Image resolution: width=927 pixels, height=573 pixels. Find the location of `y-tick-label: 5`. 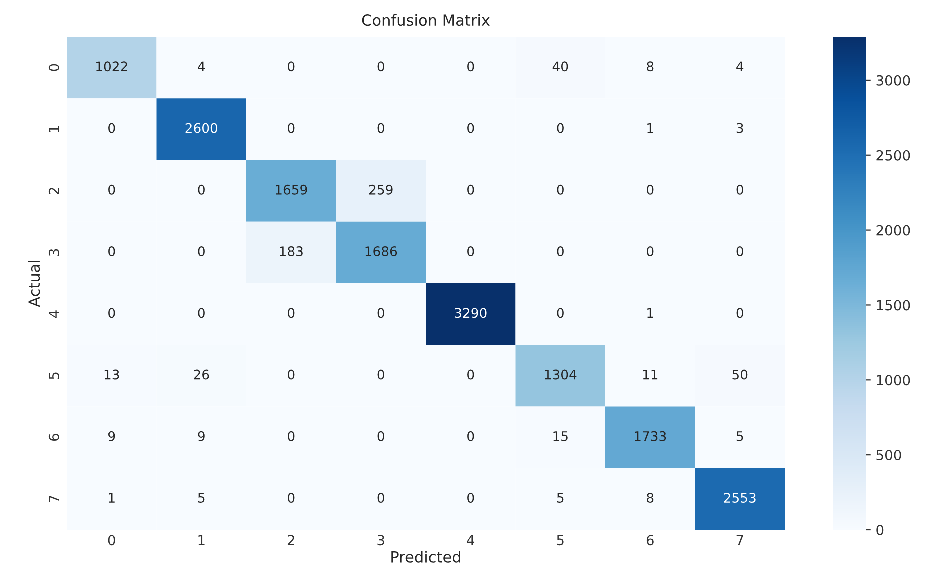

y-tick-label: 5 is located at coordinates (54, 376).